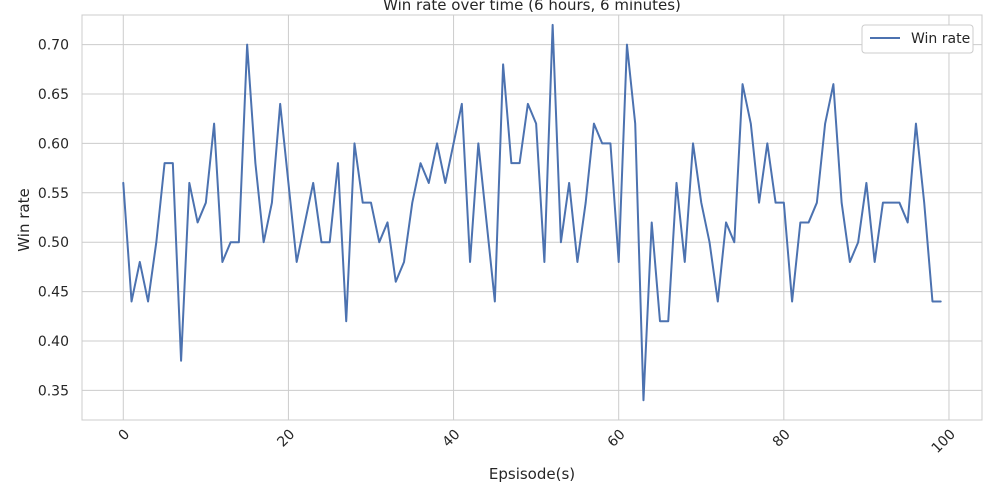  I want to click on legend-label: Win rate, so click(940, 39).